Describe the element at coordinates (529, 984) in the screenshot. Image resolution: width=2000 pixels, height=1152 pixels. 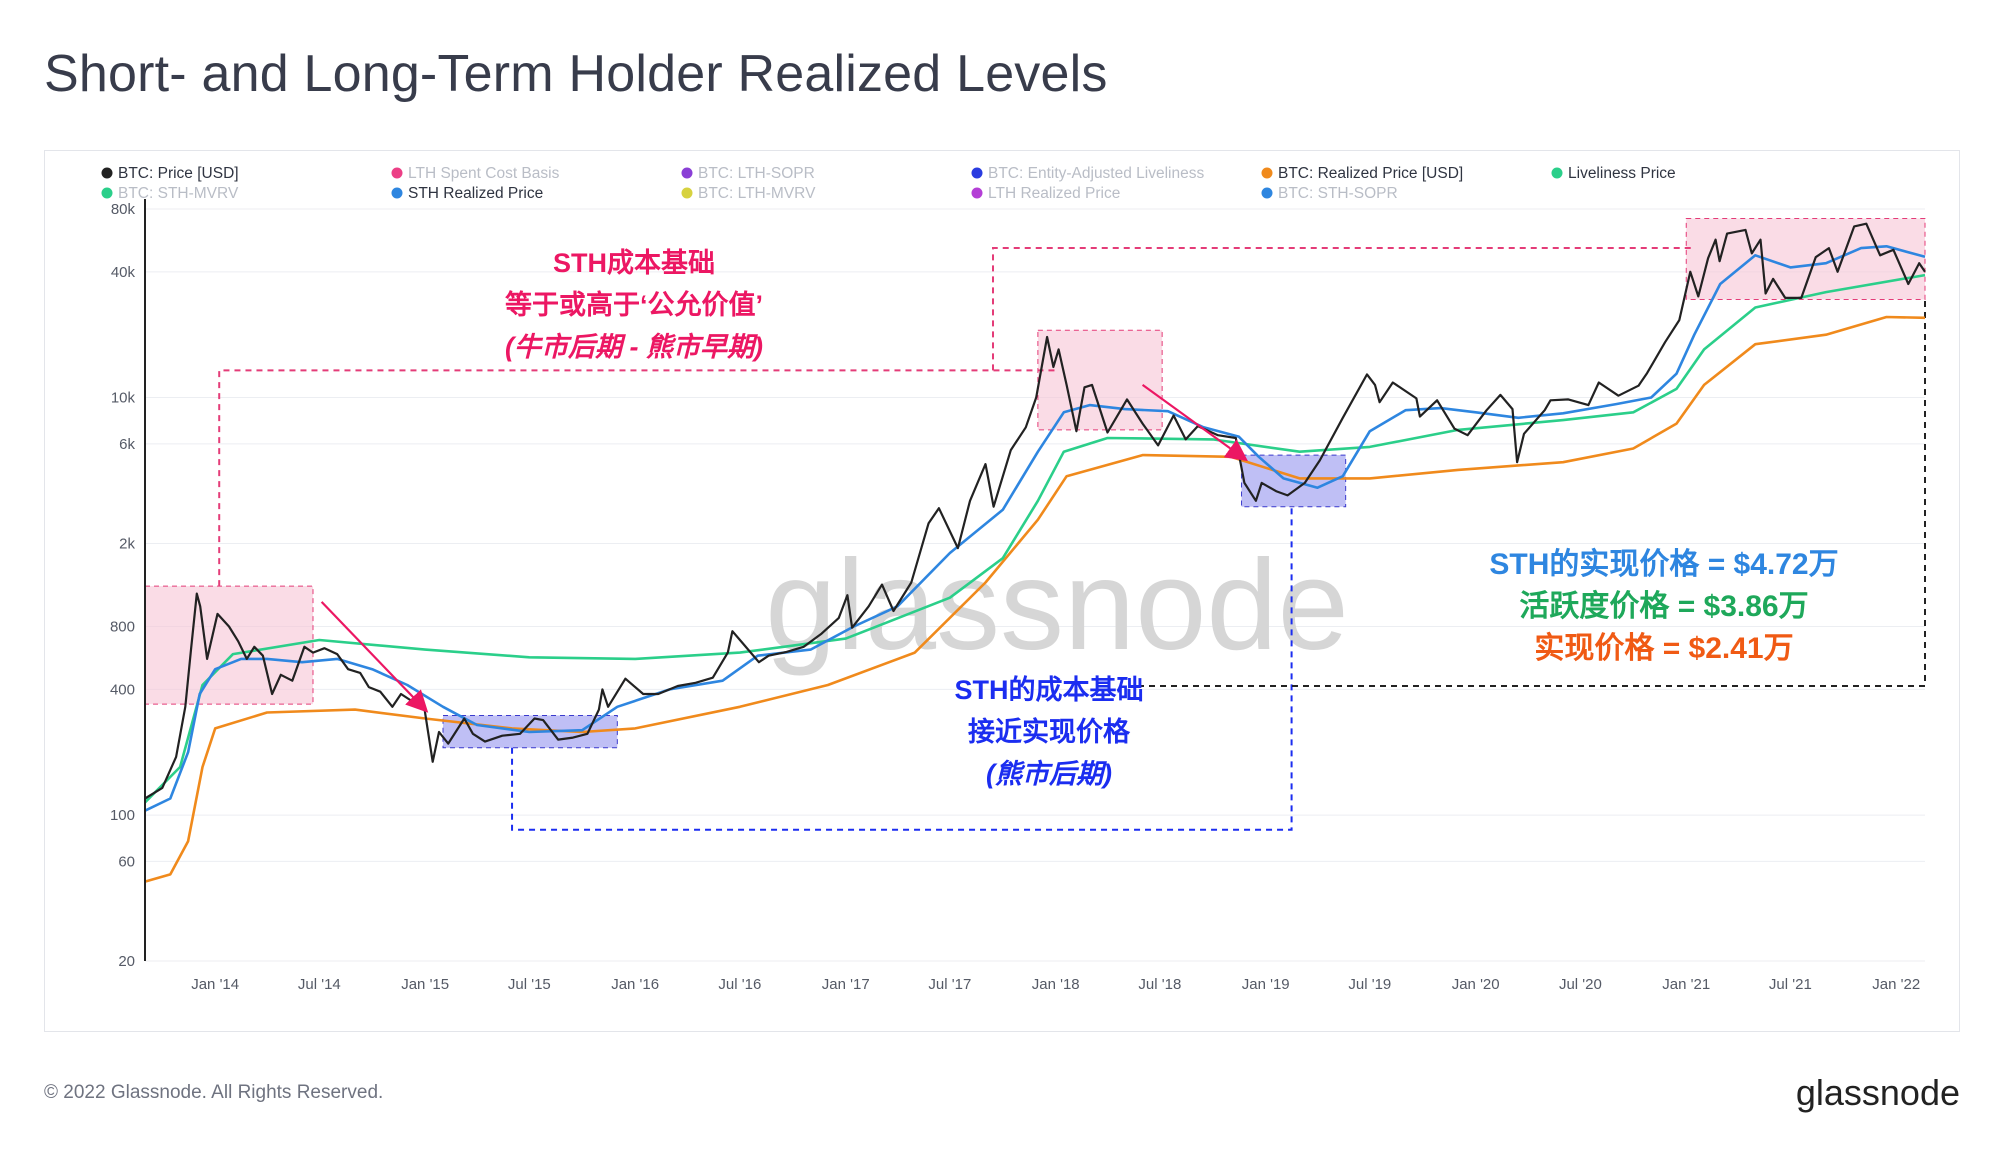
I see `x-tick-label: Jul '15` at that location.